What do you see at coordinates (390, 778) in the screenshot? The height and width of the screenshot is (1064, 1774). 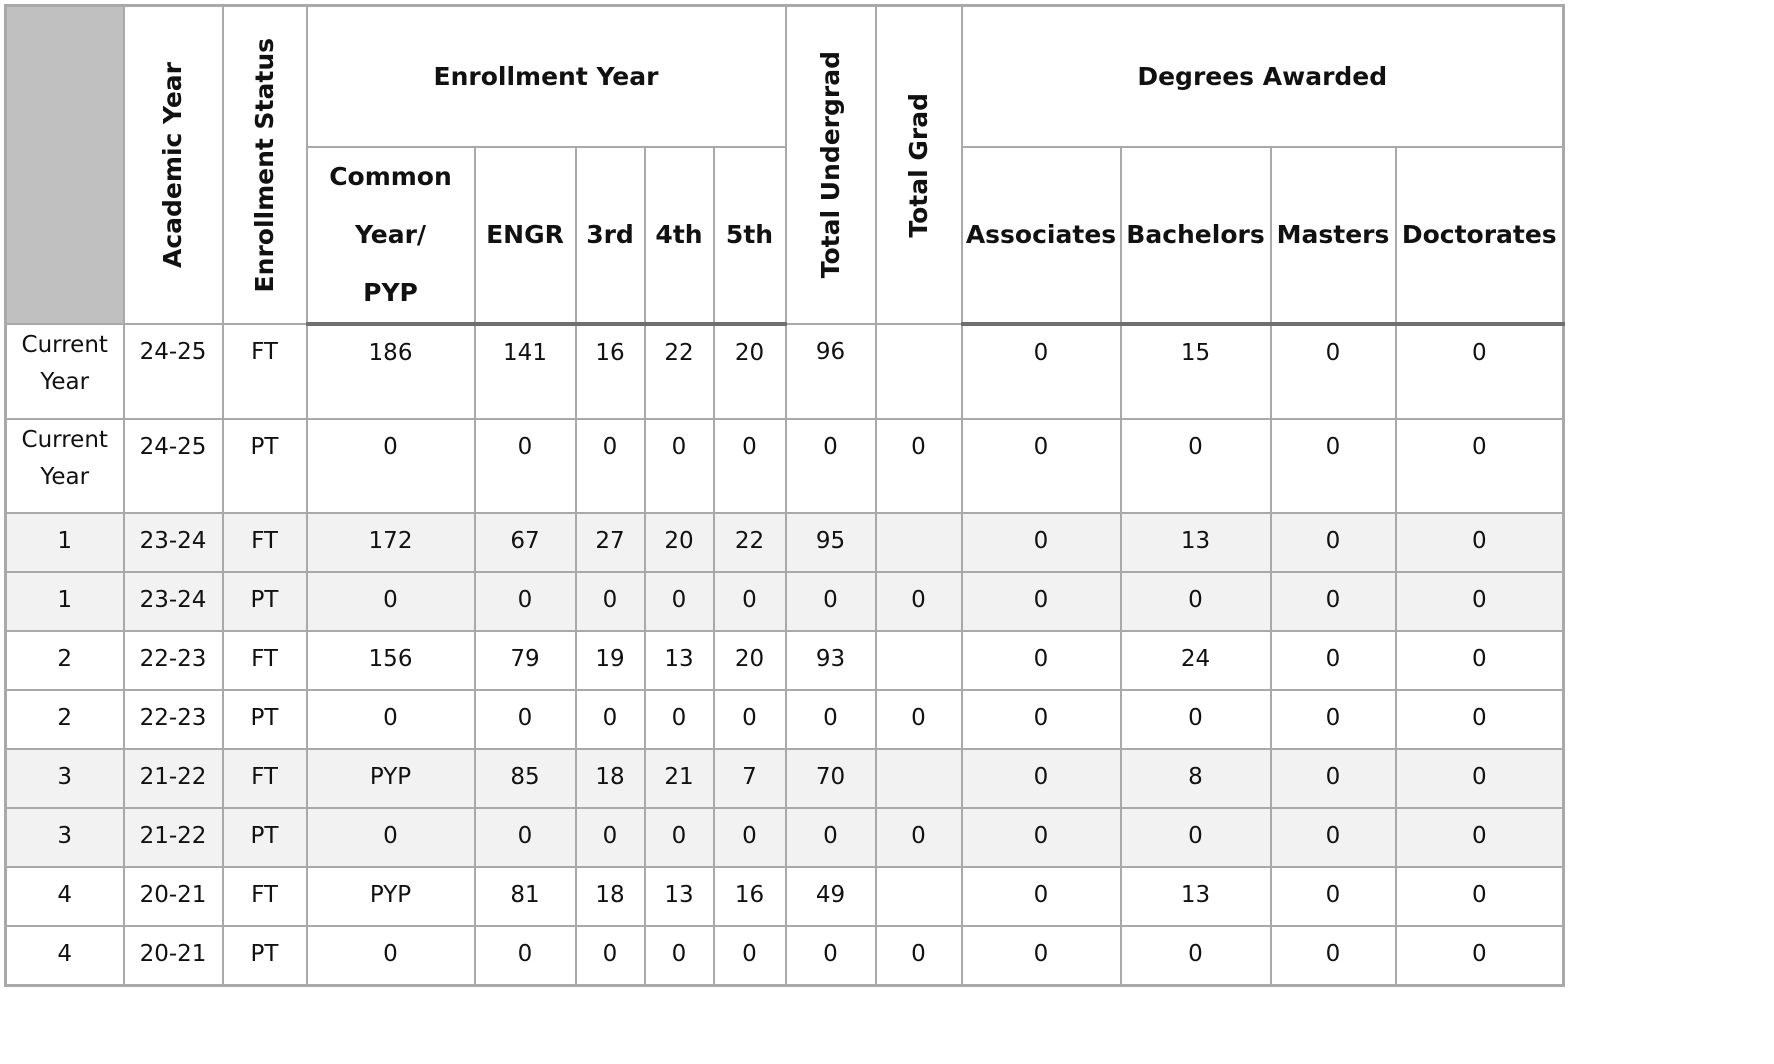 I see `common-year-cell: PYP` at bounding box center [390, 778].